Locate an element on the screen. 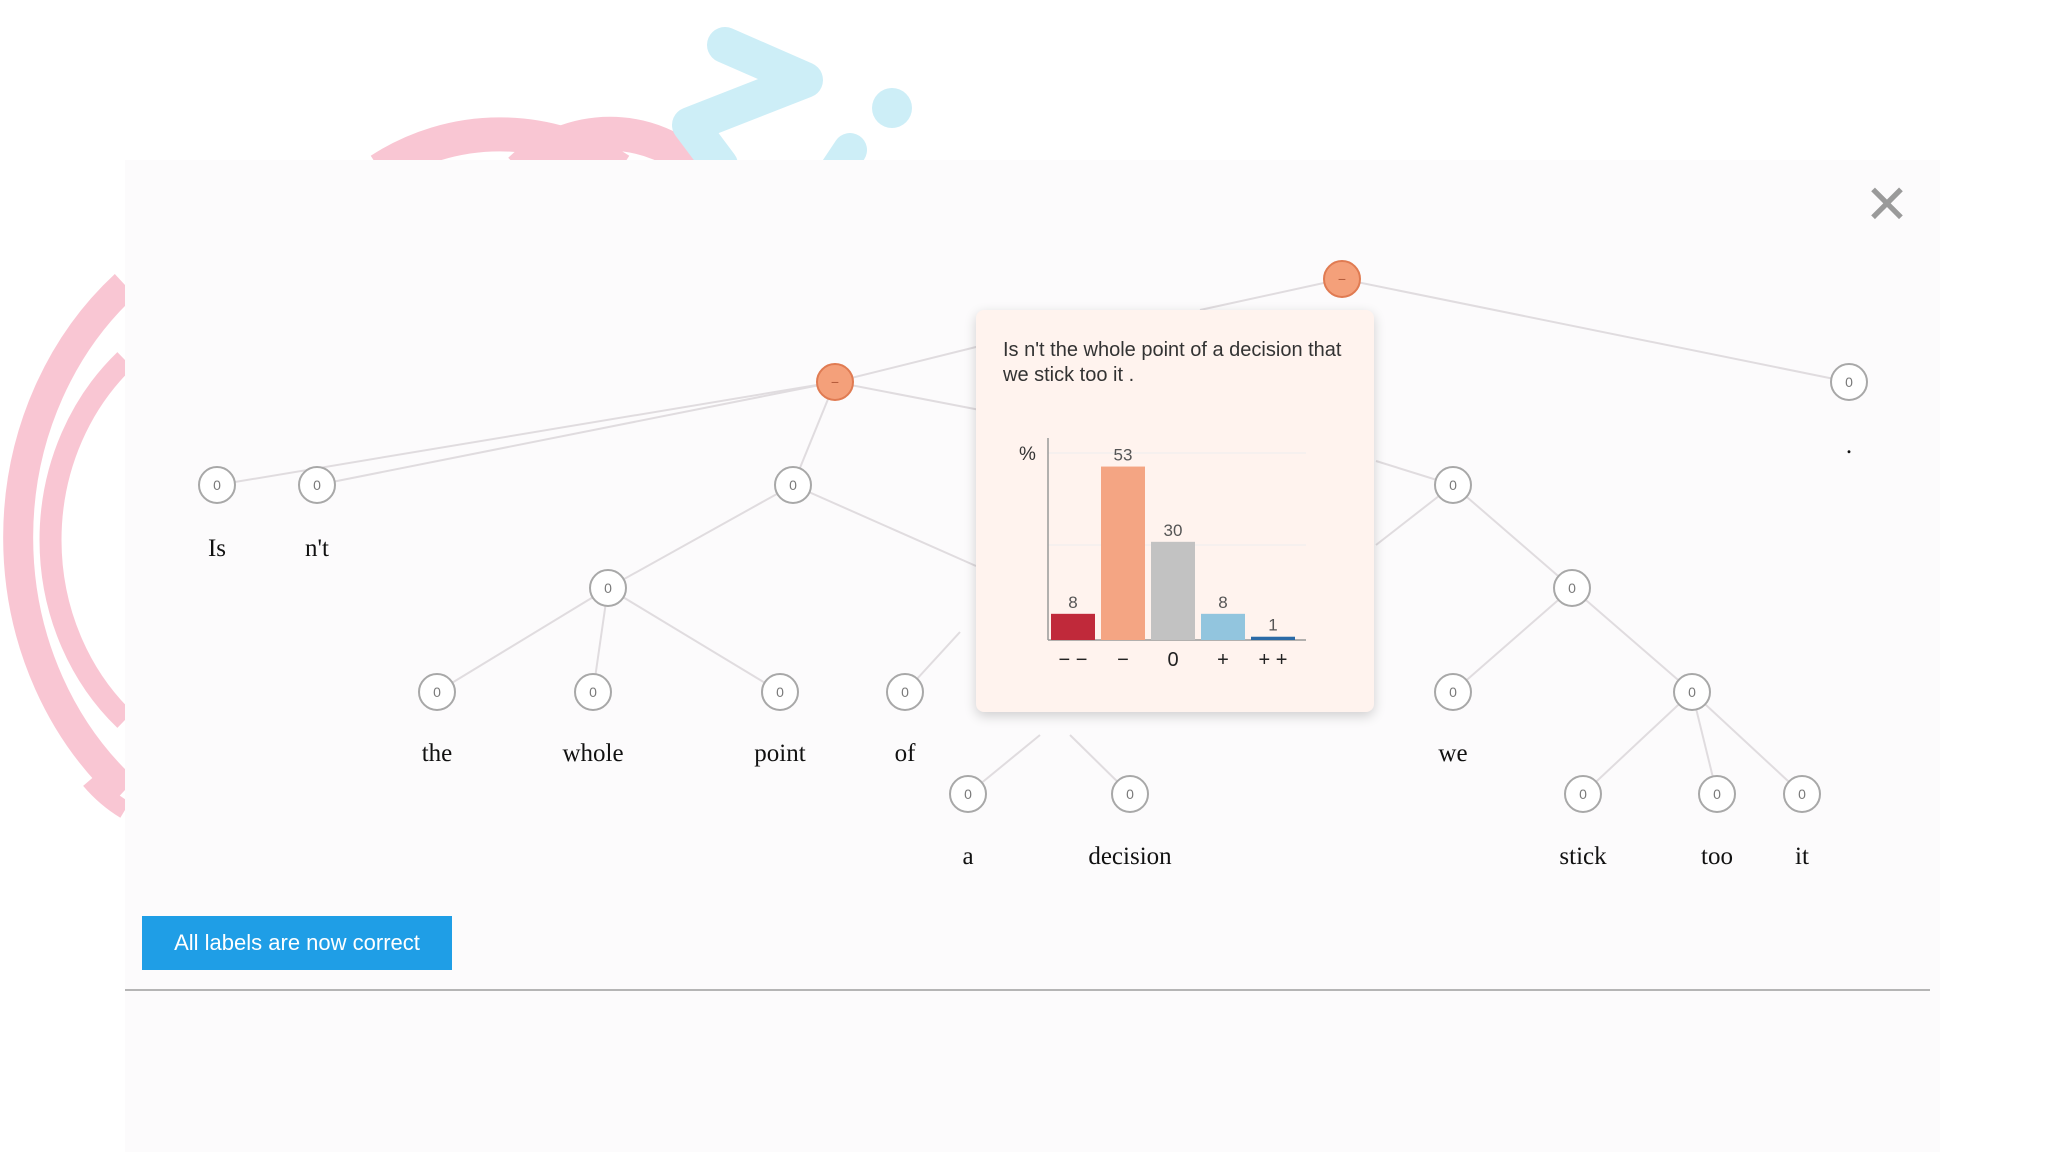 The width and height of the screenshot is (2048, 1152). leaf-node-the: 0 is located at coordinates (437, 692).